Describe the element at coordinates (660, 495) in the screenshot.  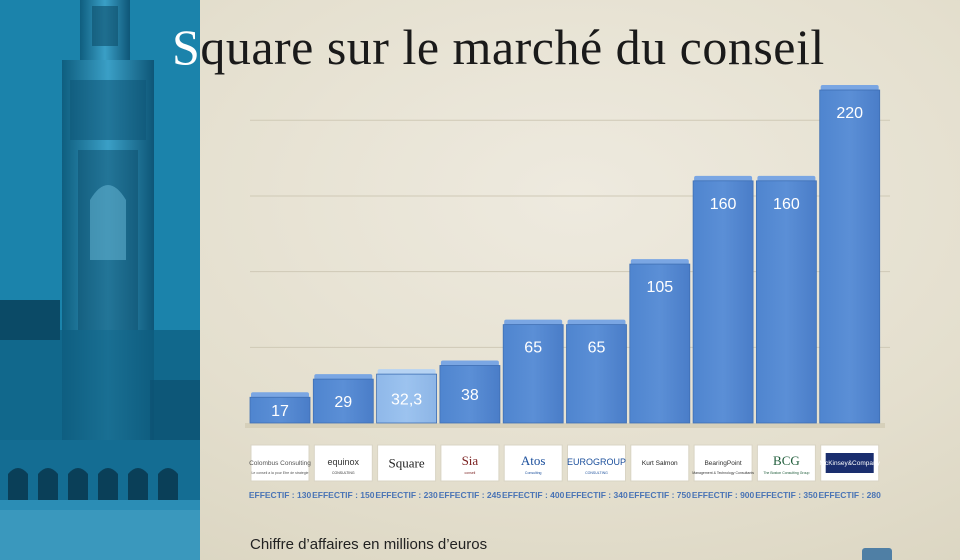
I see `effectif-label-6: EFFECTIF : 750` at that location.